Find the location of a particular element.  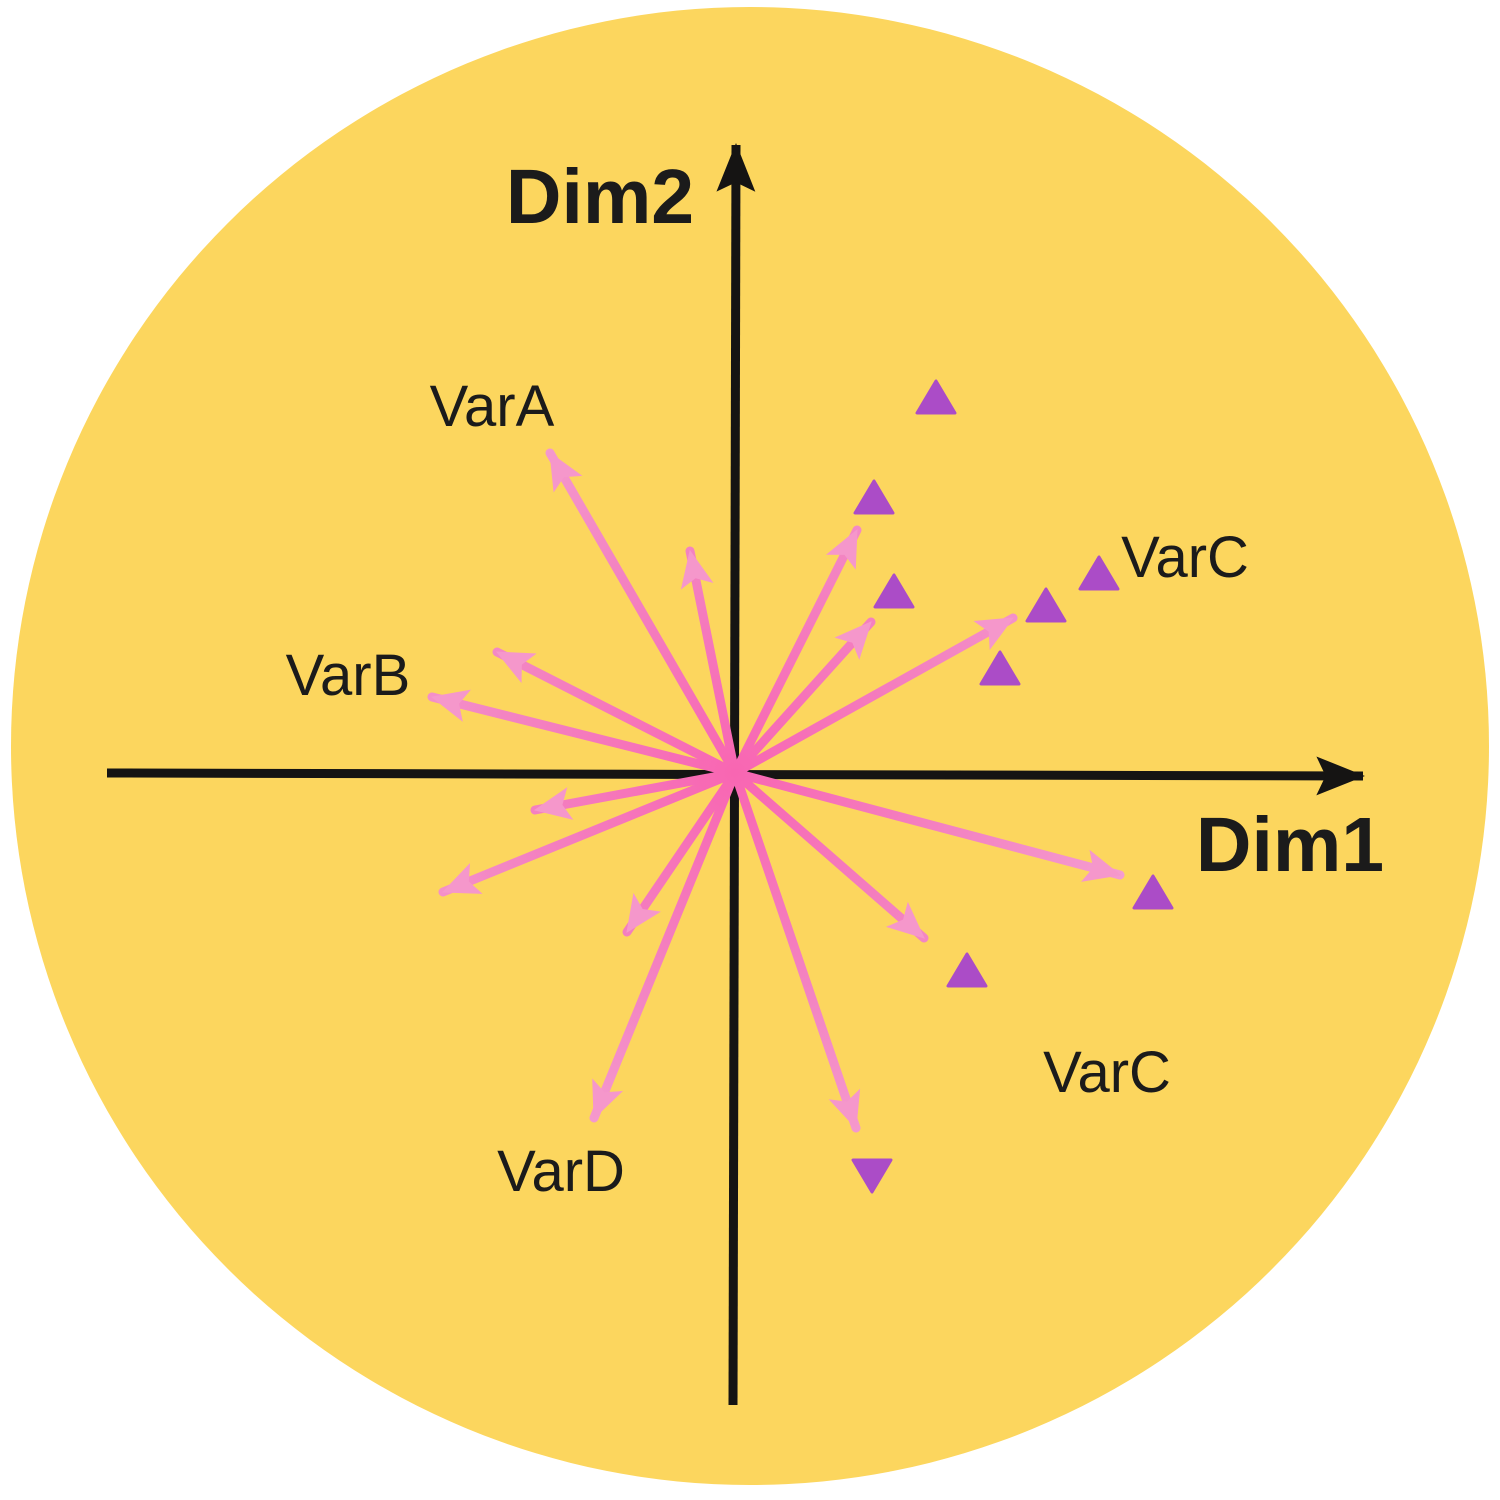

variable-label-varc-3: VarC is located at coordinates (1107, 1072).